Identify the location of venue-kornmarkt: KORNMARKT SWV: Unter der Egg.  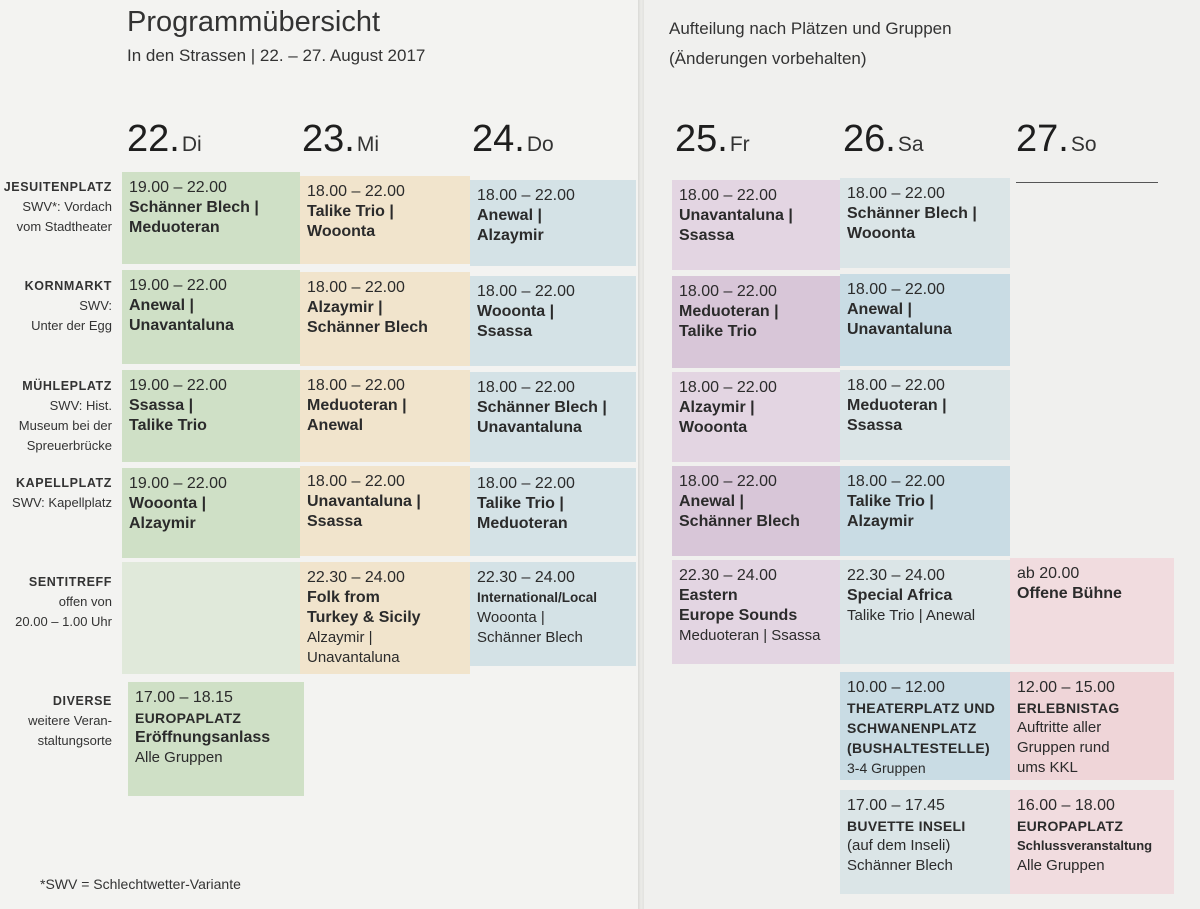
(68, 306).